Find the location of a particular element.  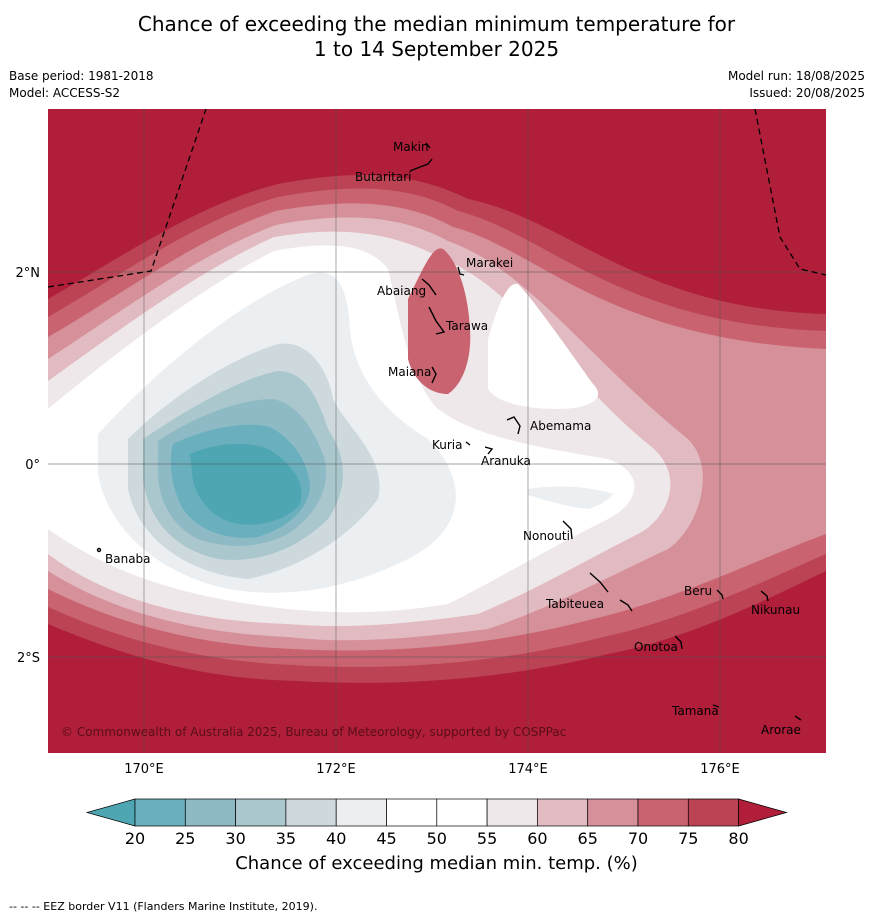

lat-tick-2n: 2°N is located at coordinates (28, 273).